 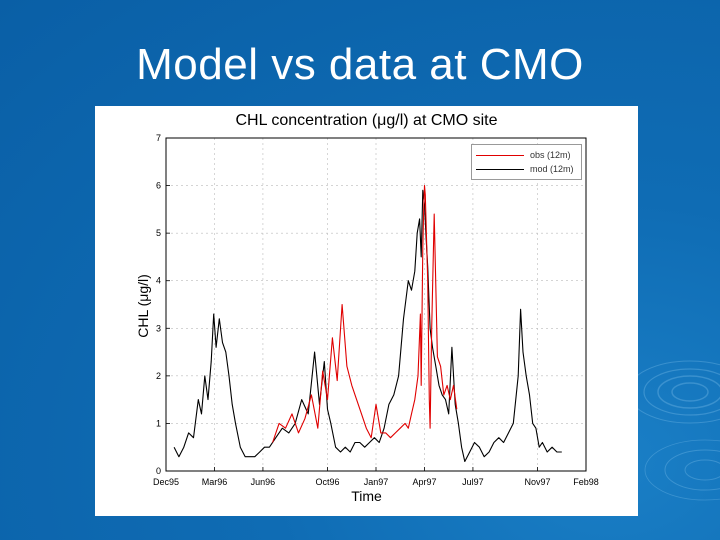 I want to click on y-tick-label: 7, so click(x=158, y=138).